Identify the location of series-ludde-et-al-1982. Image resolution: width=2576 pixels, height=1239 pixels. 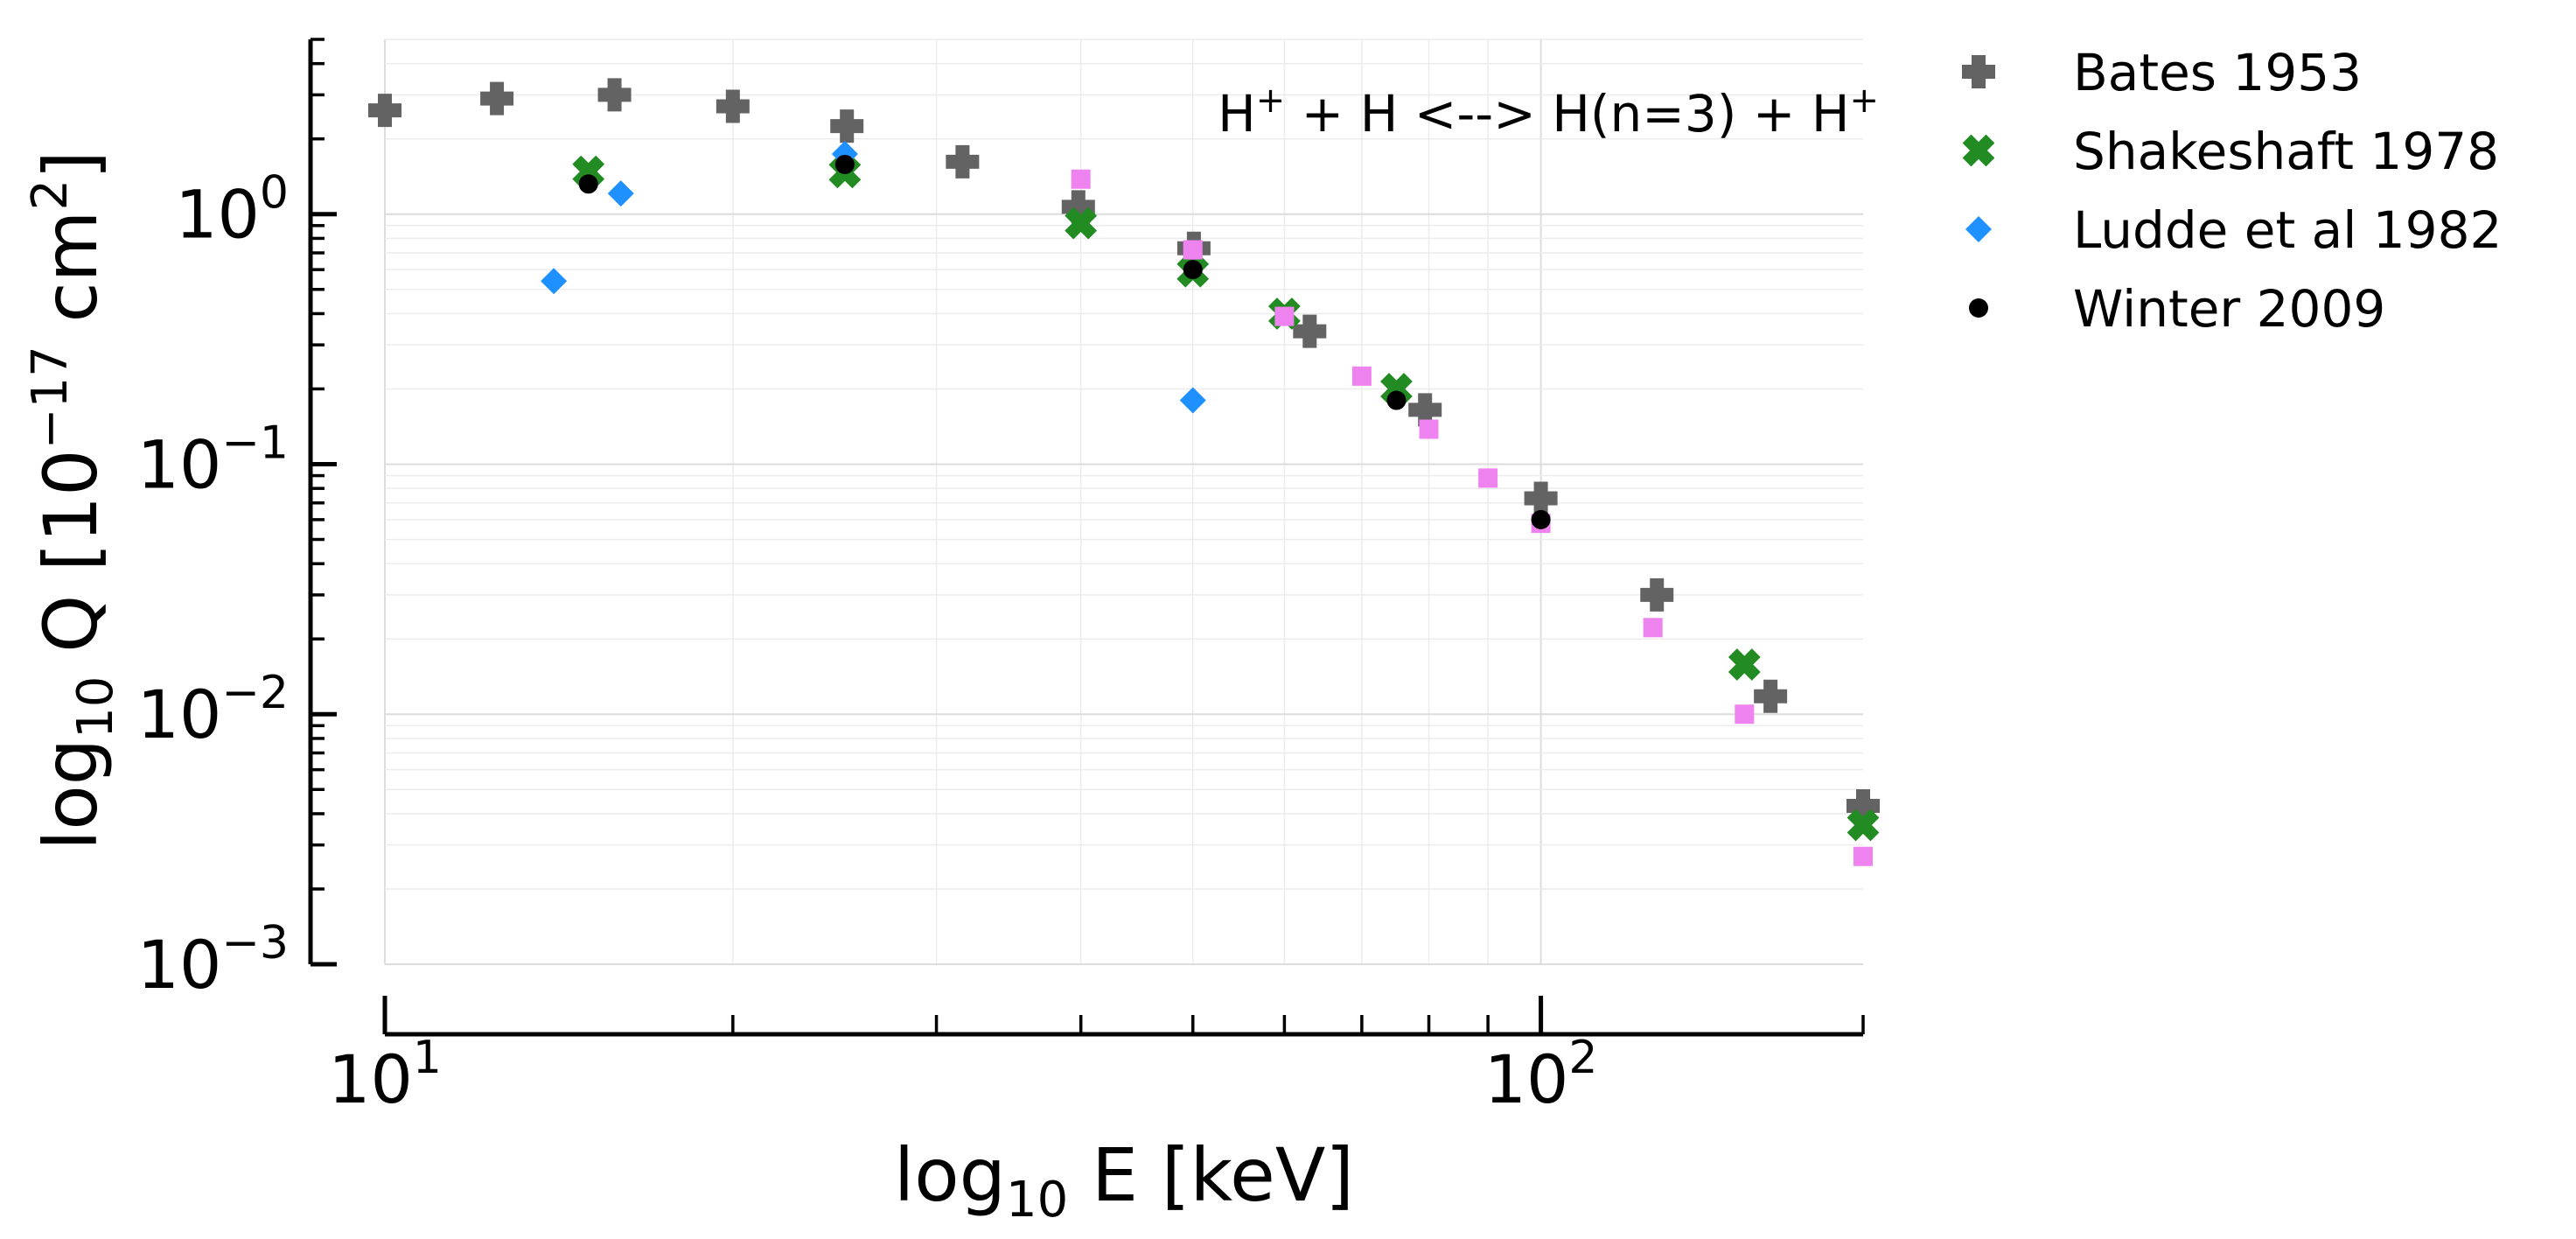
(873, 277).